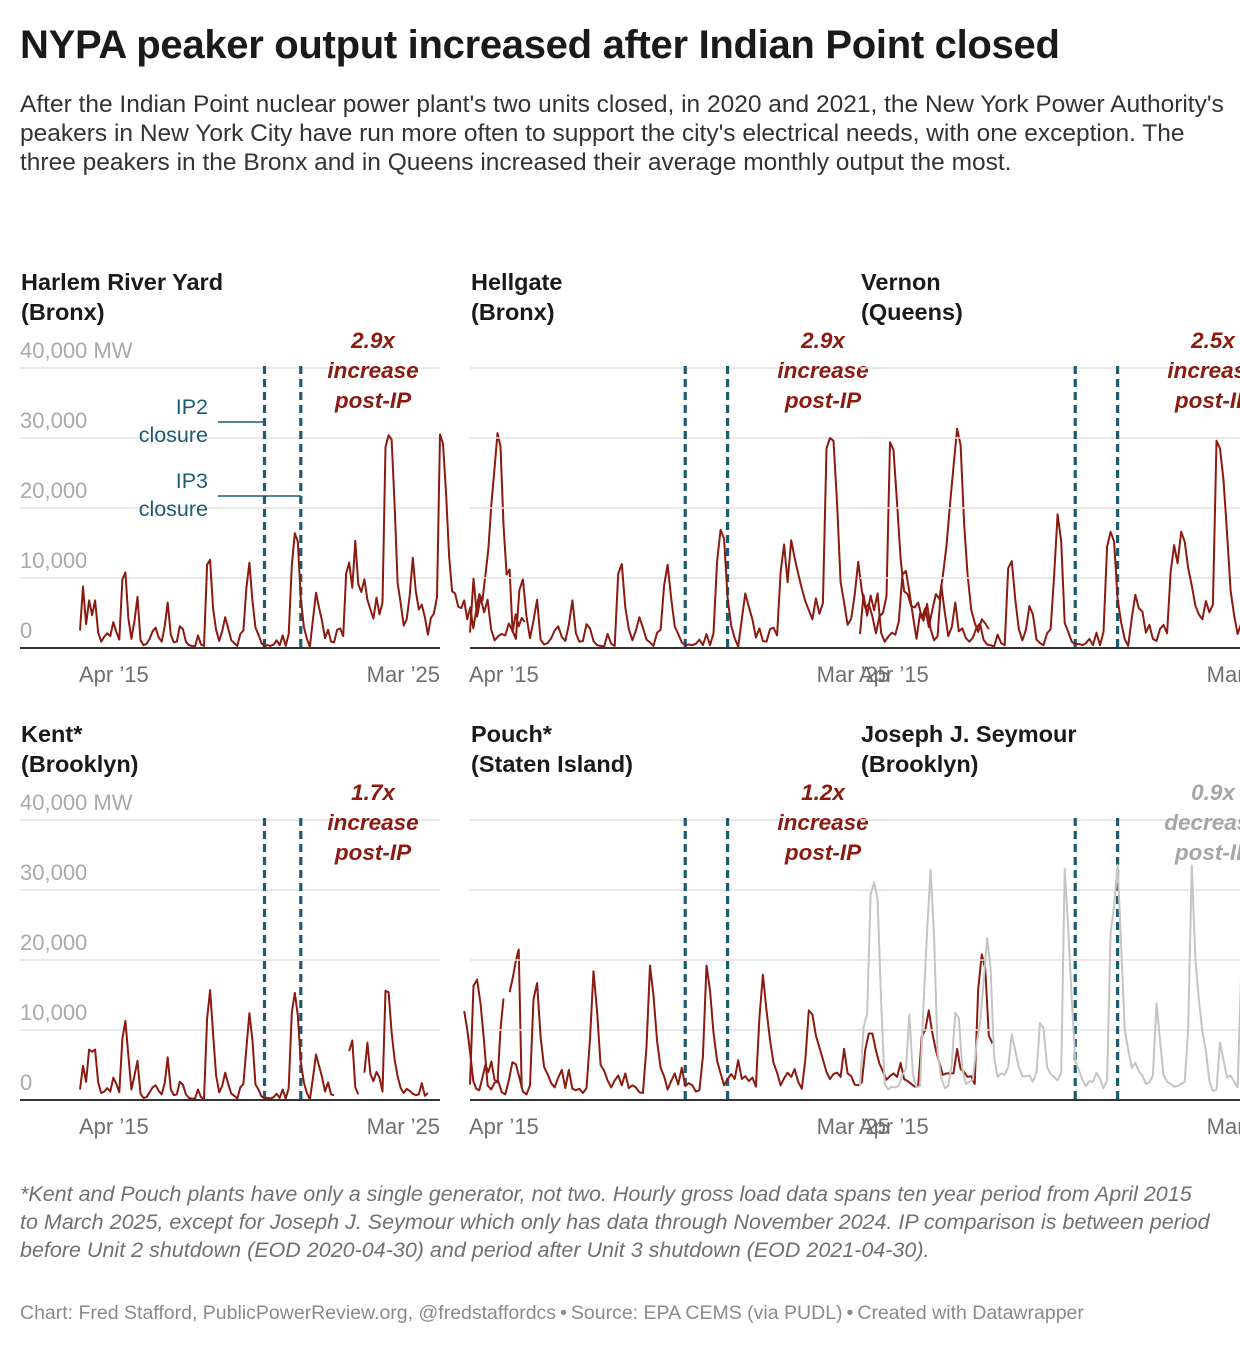 This screenshot has height=1348, width=1240. Describe the element at coordinates (1213, 340) in the screenshot. I see `panel-annotation: 2.5x` at that location.